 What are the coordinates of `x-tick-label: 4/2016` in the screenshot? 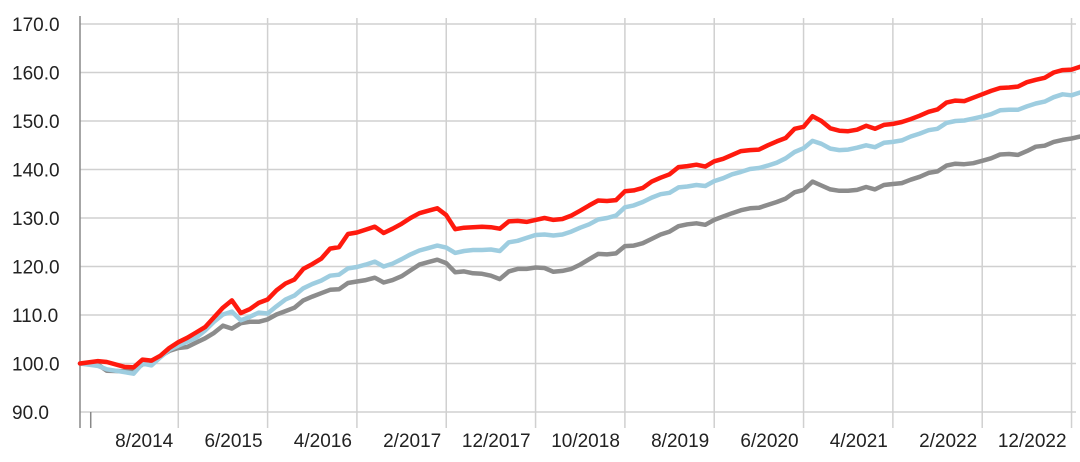 It's located at (323, 441).